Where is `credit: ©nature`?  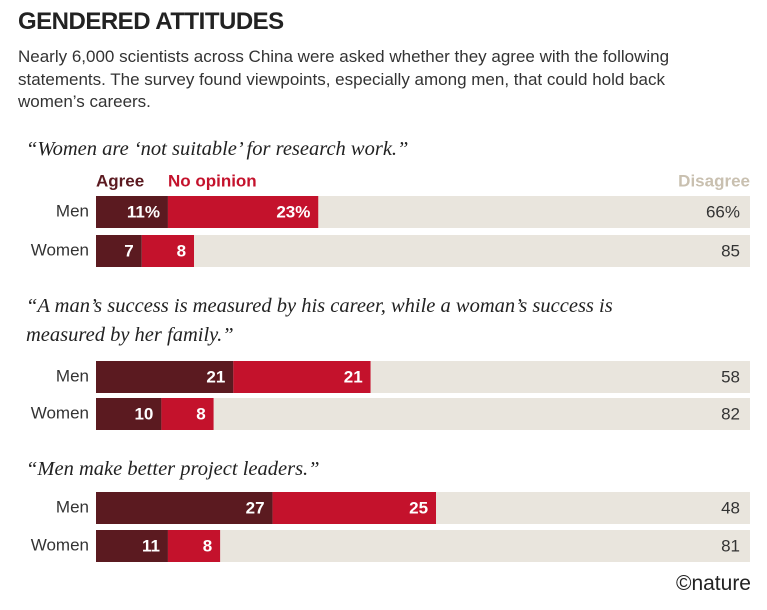
credit: ©nature is located at coordinates (713, 583).